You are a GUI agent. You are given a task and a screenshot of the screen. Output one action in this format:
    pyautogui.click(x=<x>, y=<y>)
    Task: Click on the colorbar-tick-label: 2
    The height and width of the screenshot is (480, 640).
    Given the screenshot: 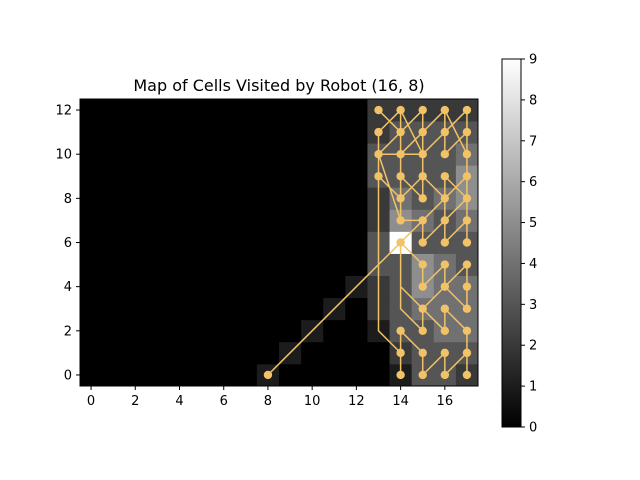 What is the action you would take?
    pyautogui.click(x=533, y=346)
    